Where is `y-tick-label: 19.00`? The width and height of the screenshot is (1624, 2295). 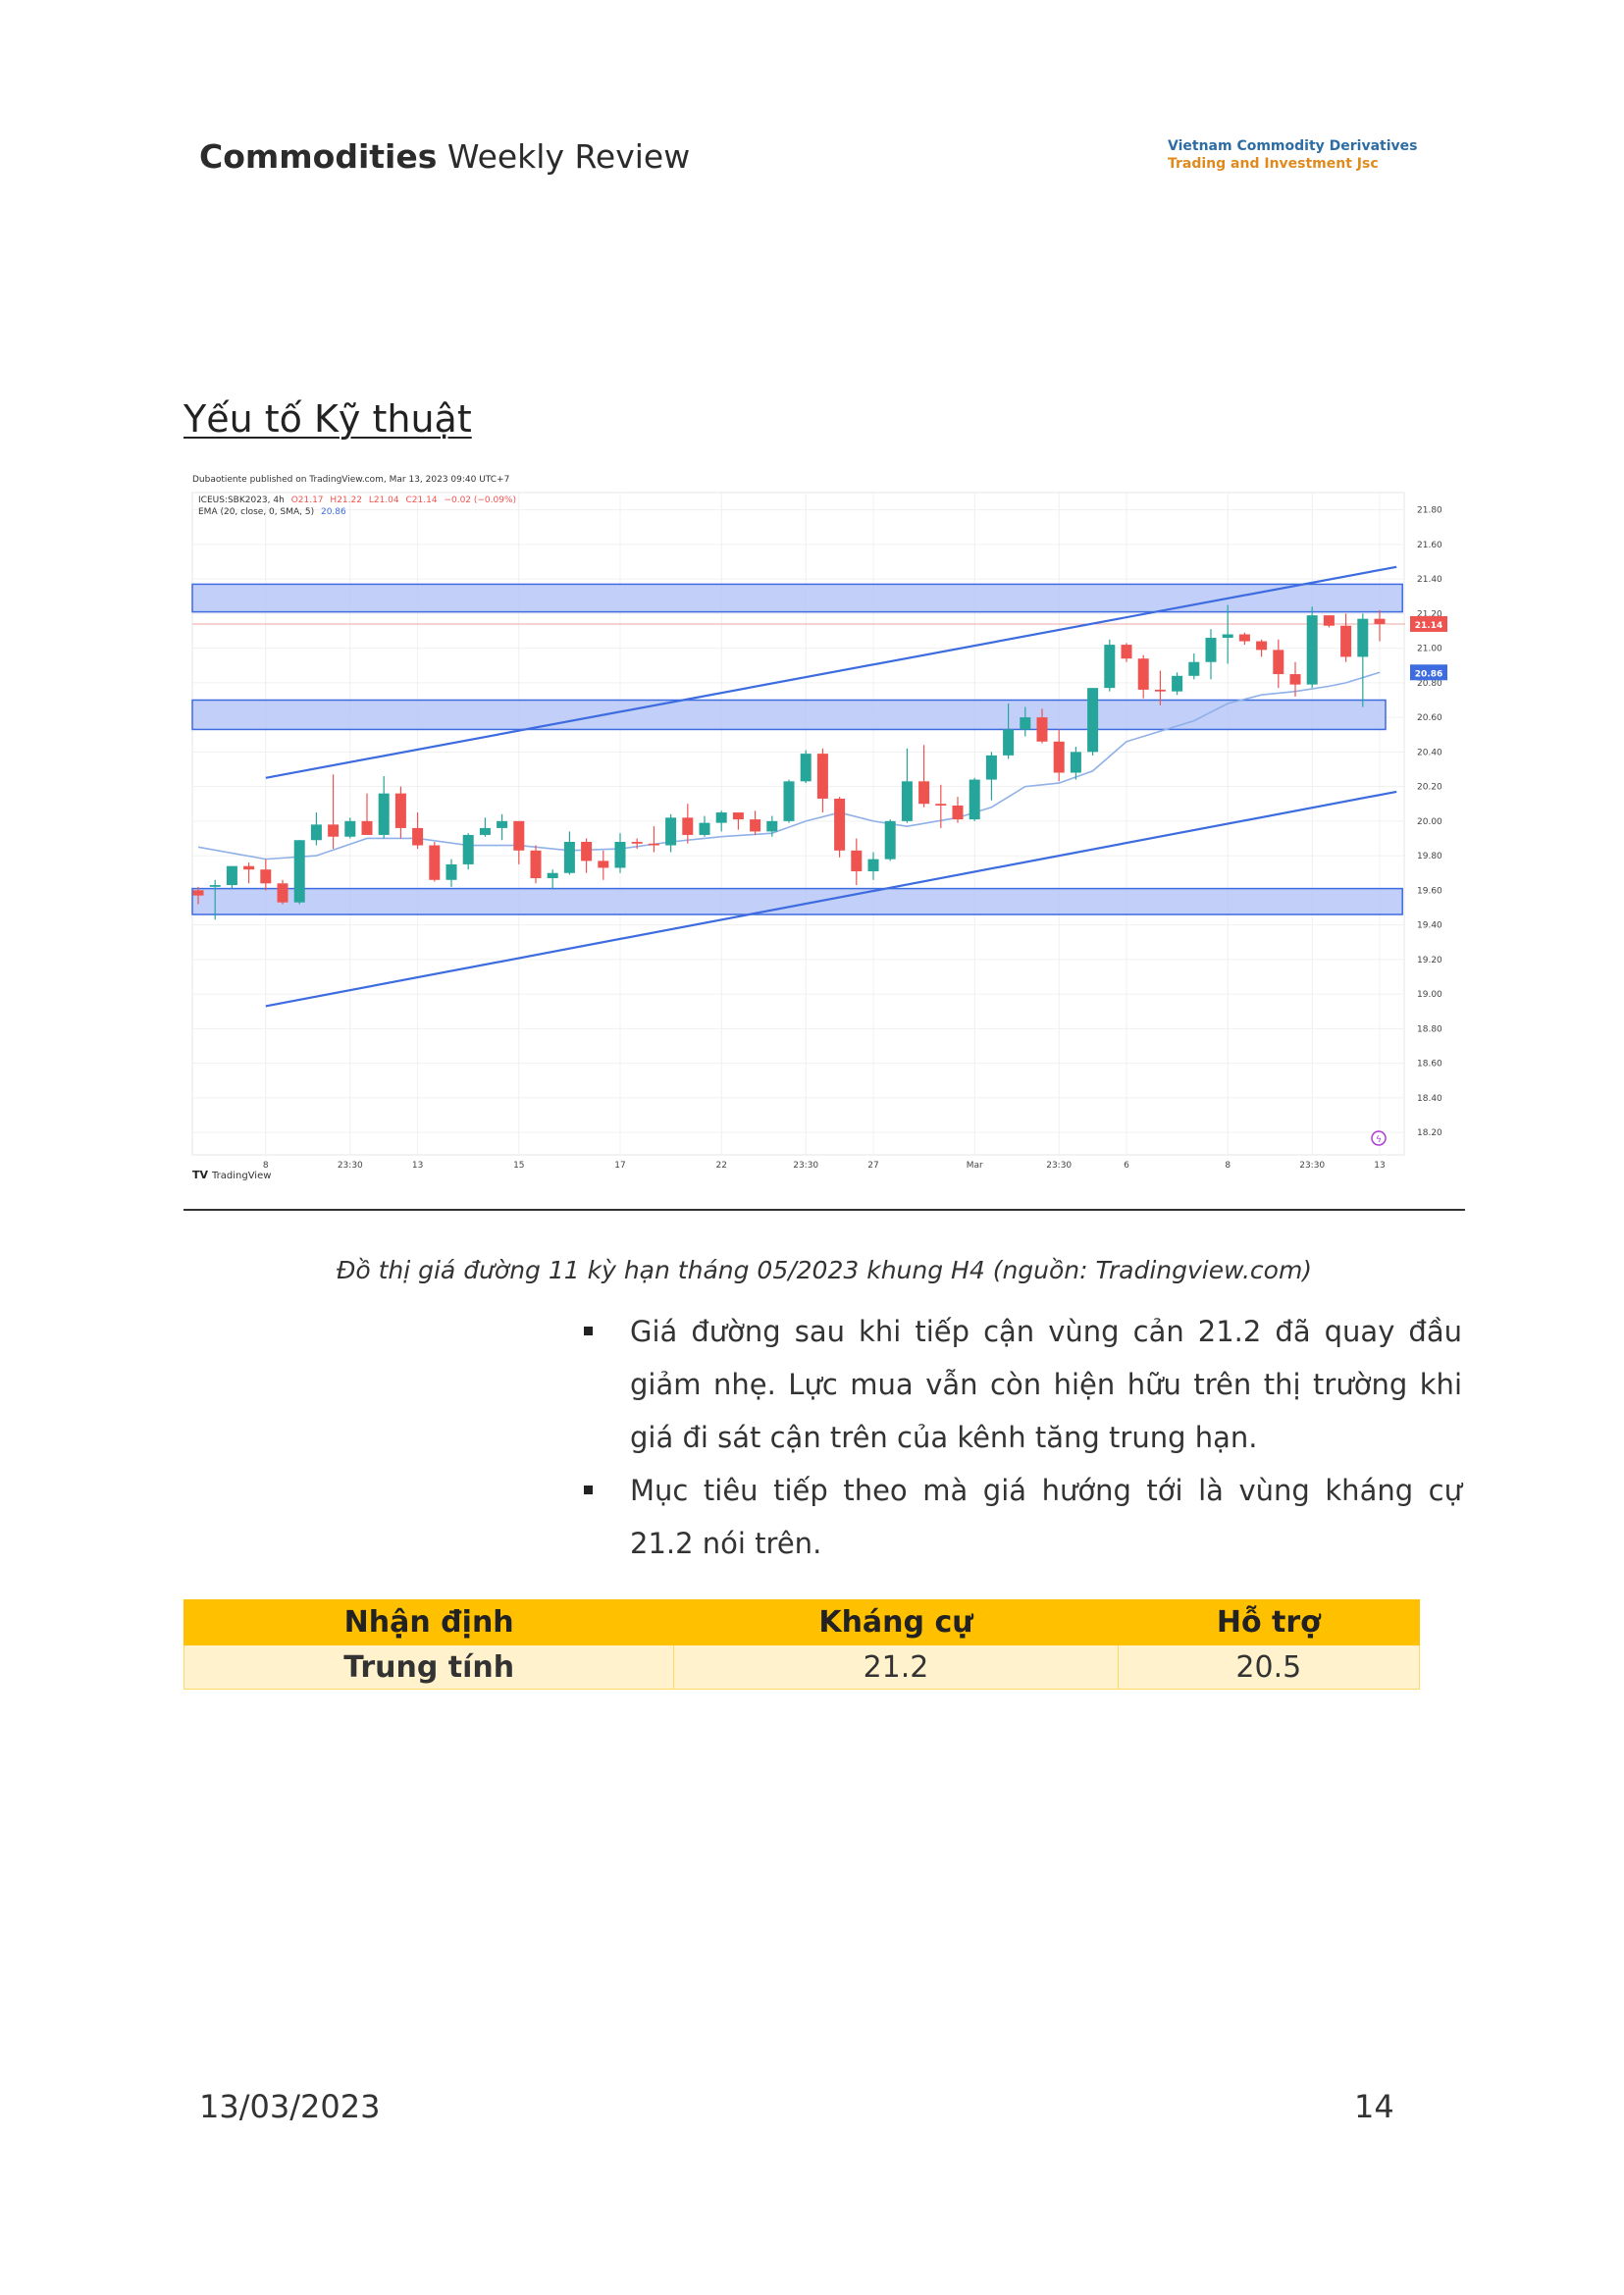 y-tick-label: 19.00 is located at coordinates (1429, 995).